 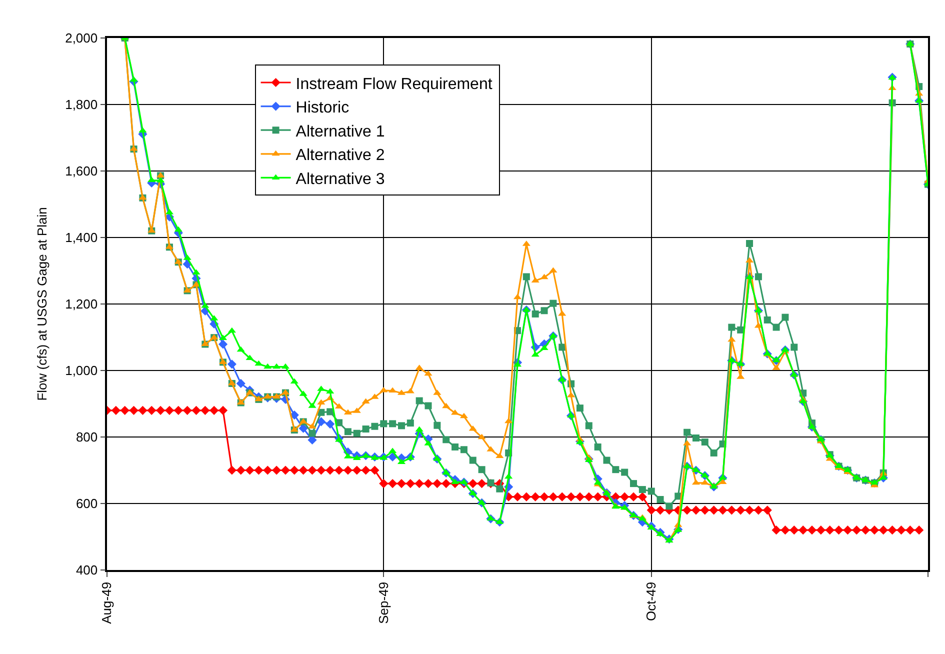 What do you see at coordinates (340, 179) in the screenshot?
I see `legend-label: Alternative 3` at bounding box center [340, 179].